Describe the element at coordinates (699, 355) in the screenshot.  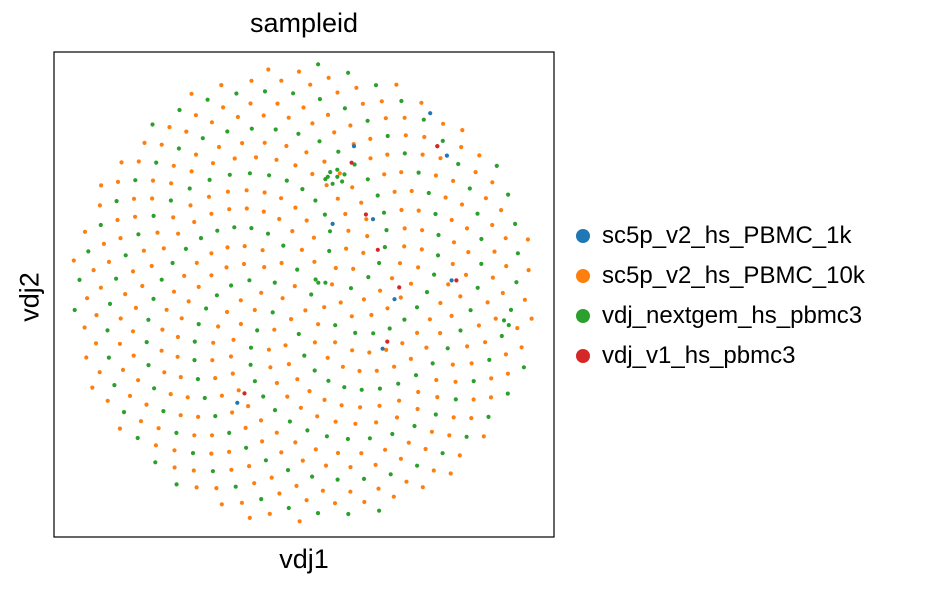
I see `legend-label: vdj_v1_hs_pbmc3` at that location.